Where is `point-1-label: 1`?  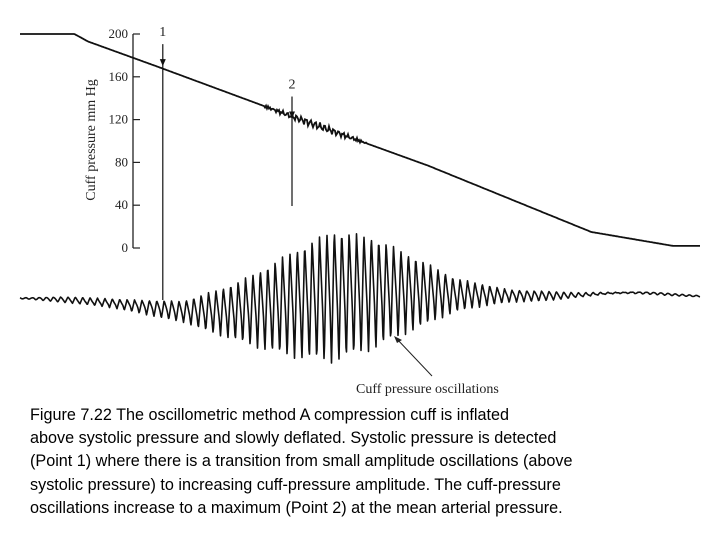
point-1-label: 1 is located at coordinates (162, 32).